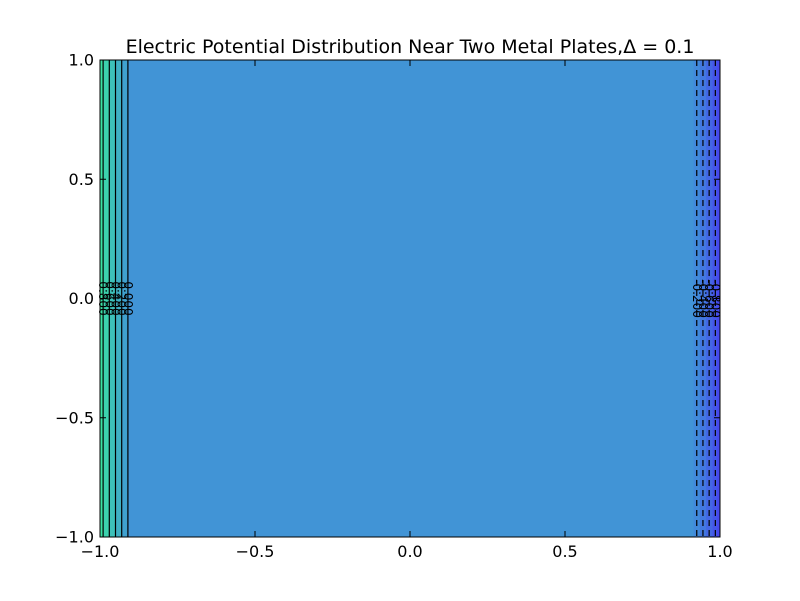  I want to click on left-contour-label-2: 0.400, so click(116, 298).